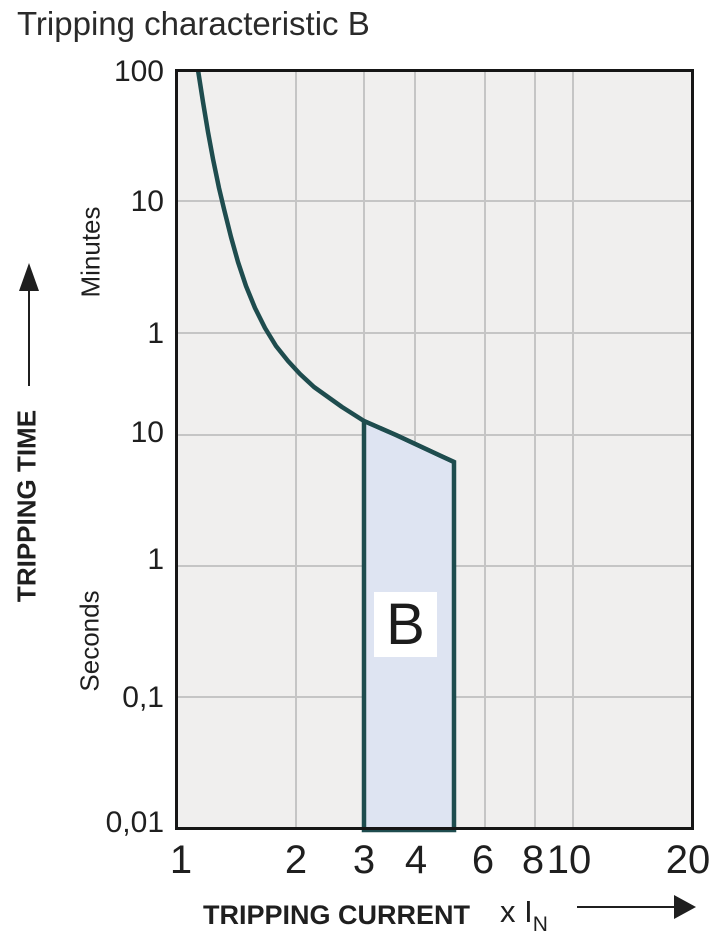 This screenshot has width=720, height=944. Describe the element at coordinates (533, 860) in the screenshot. I see `x-tick-8: 8` at that location.